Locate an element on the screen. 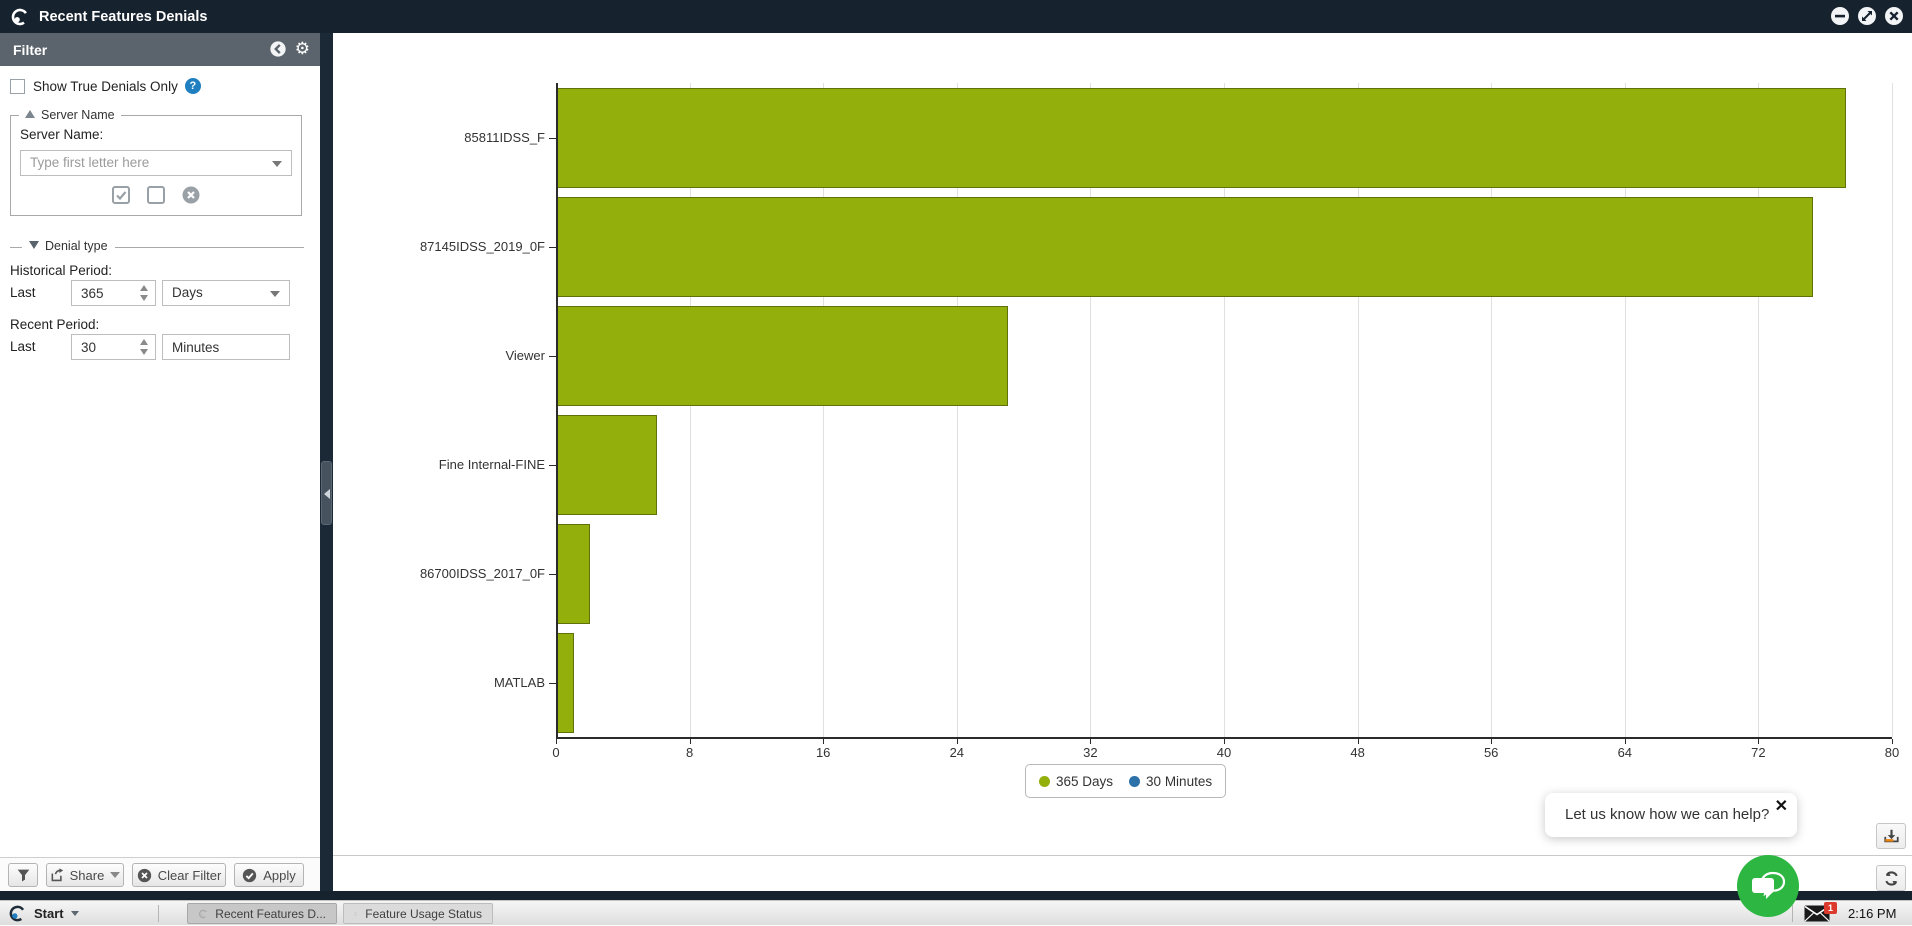 The height and width of the screenshot is (926, 1912). recent-last-label: Last is located at coordinates (23, 346).